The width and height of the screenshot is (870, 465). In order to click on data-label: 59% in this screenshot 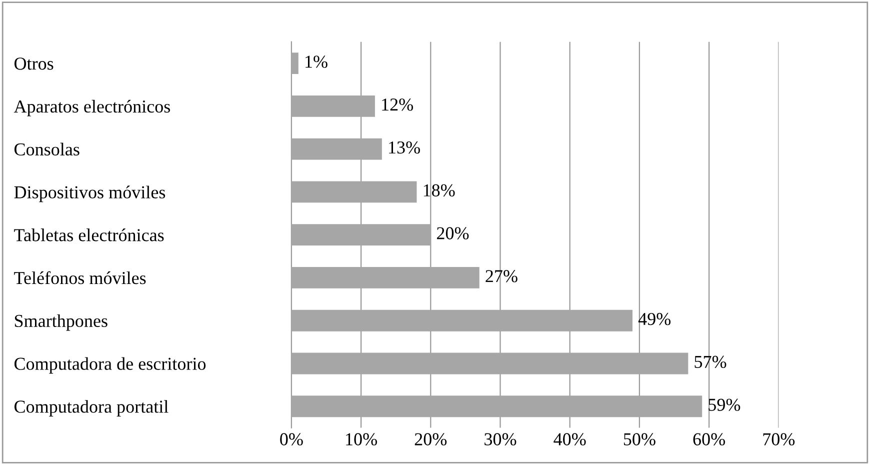, I will do `click(724, 404)`.